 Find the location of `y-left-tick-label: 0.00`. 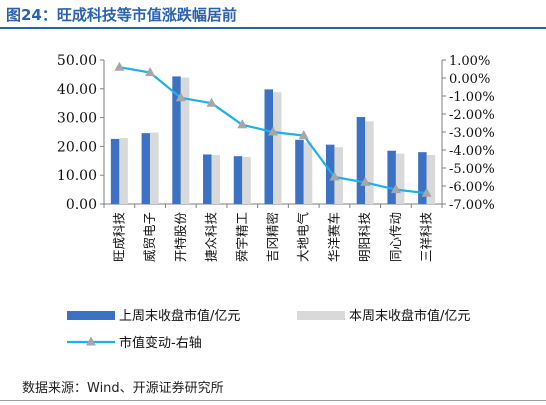

y-left-tick-label: 0.00 is located at coordinates (81, 205).